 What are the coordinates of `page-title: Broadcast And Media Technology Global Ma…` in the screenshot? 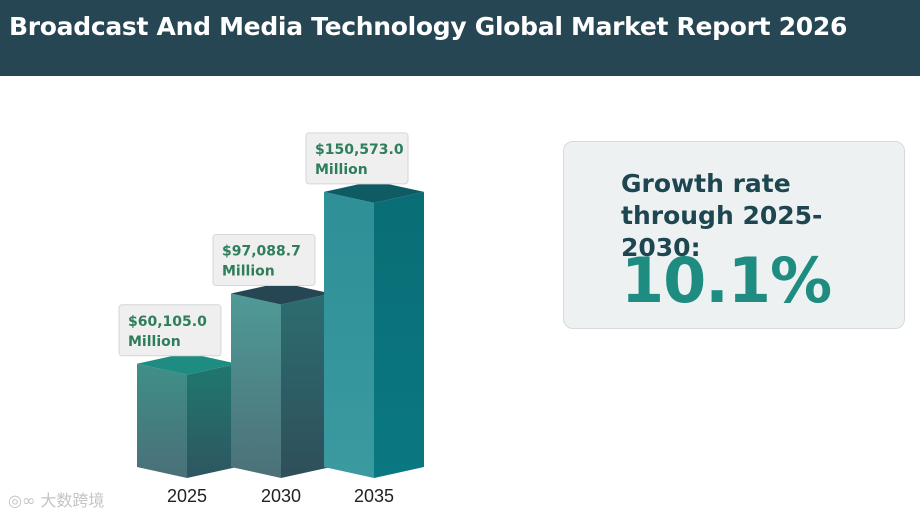 It's located at (428, 26).